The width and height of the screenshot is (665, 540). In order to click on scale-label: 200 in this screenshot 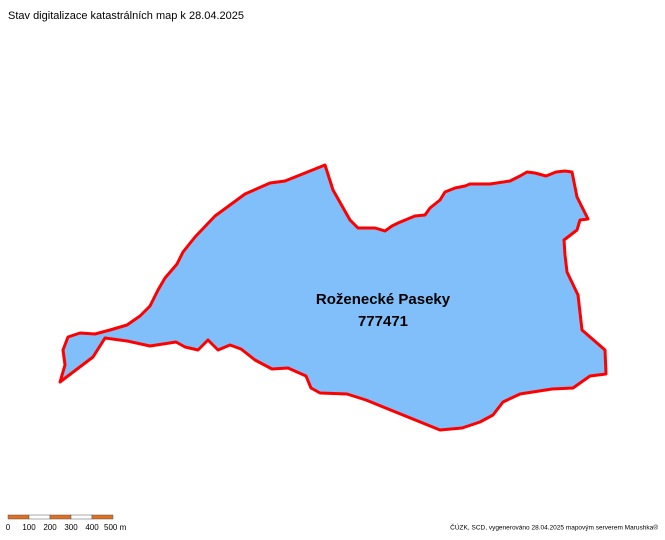, I will do `click(50, 527)`.